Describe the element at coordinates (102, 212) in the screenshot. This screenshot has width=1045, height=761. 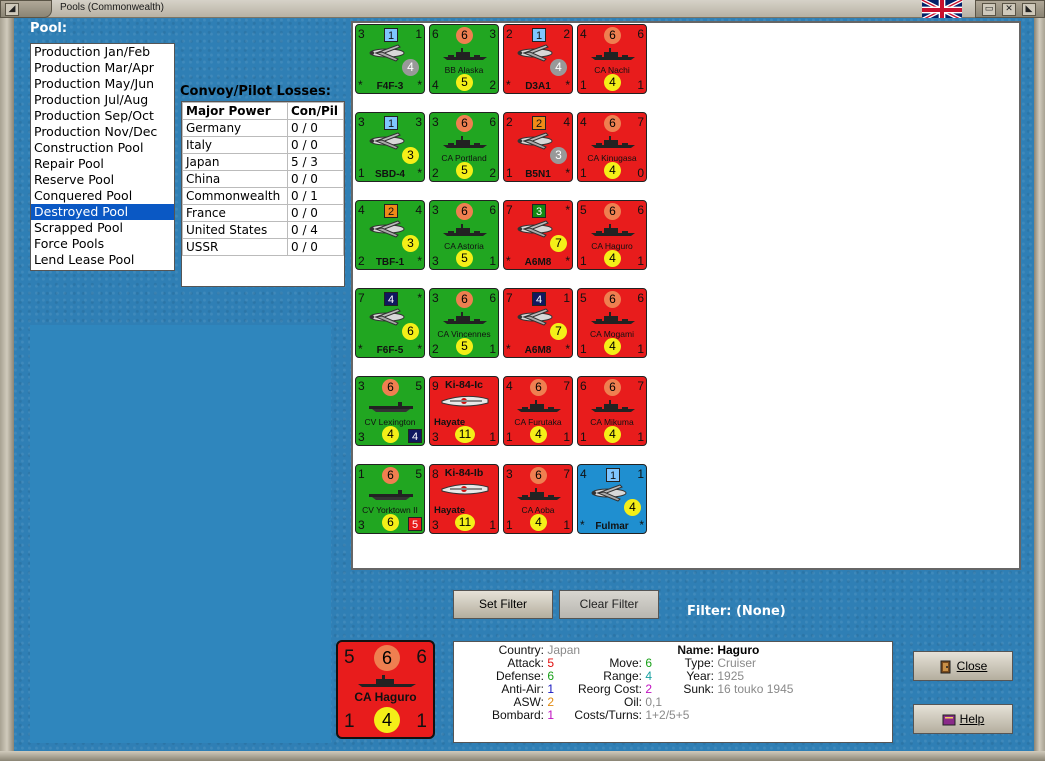
I see `pool-item: Destroyed Pool` at that location.